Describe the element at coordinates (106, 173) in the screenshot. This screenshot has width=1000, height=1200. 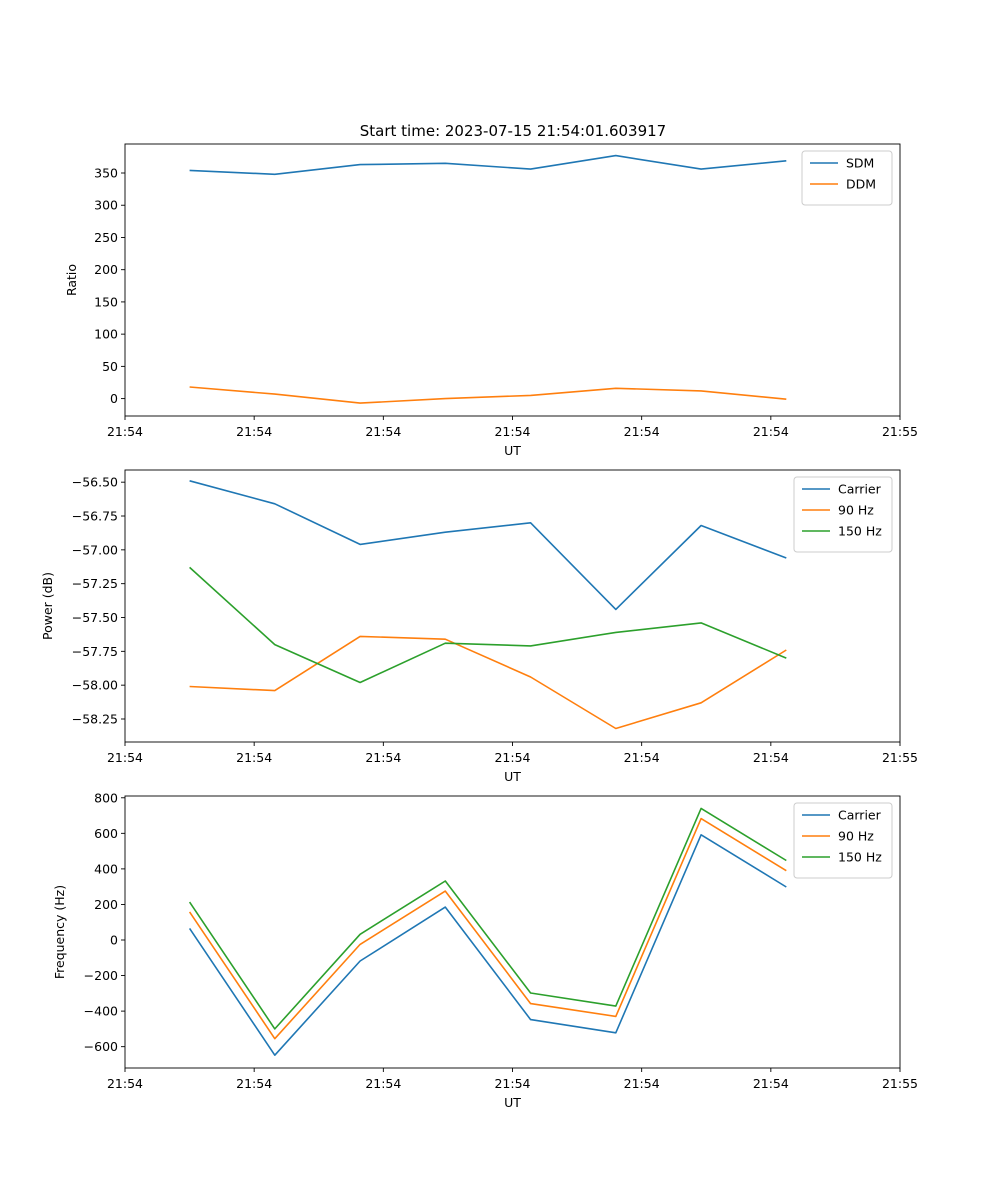
I see `y-tick-label: 350` at that location.